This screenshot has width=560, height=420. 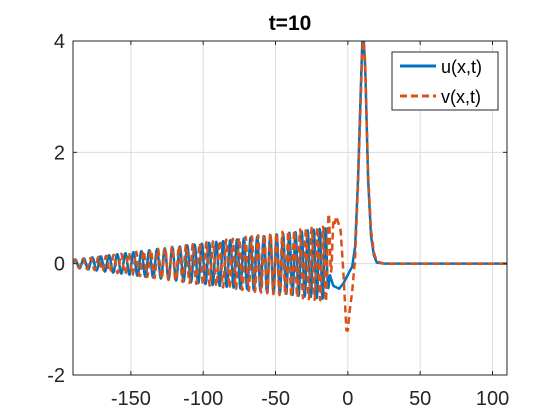 I want to click on legend-v-label: v(x,t), so click(x=461, y=97).